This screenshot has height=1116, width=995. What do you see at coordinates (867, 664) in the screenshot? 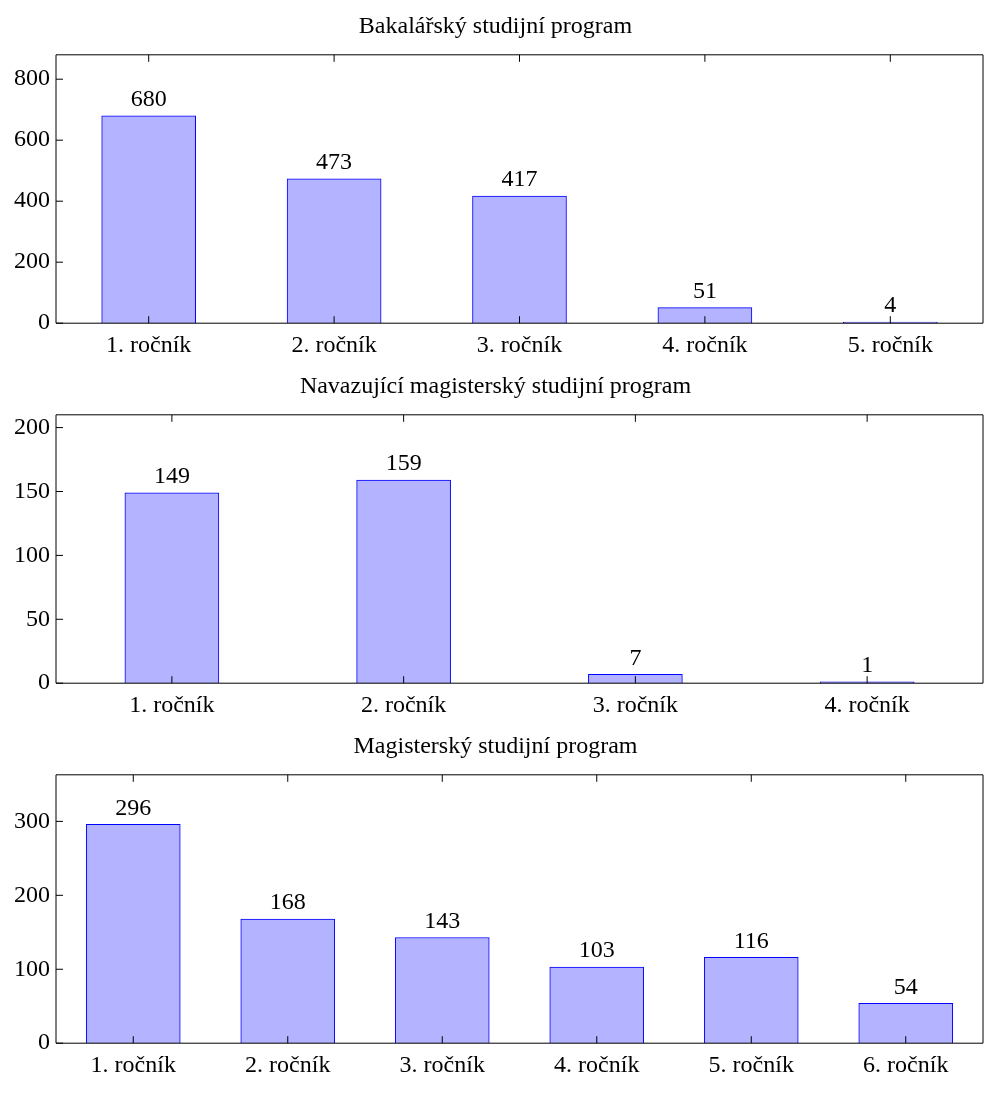
I see `data-label: 1` at bounding box center [867, 664].